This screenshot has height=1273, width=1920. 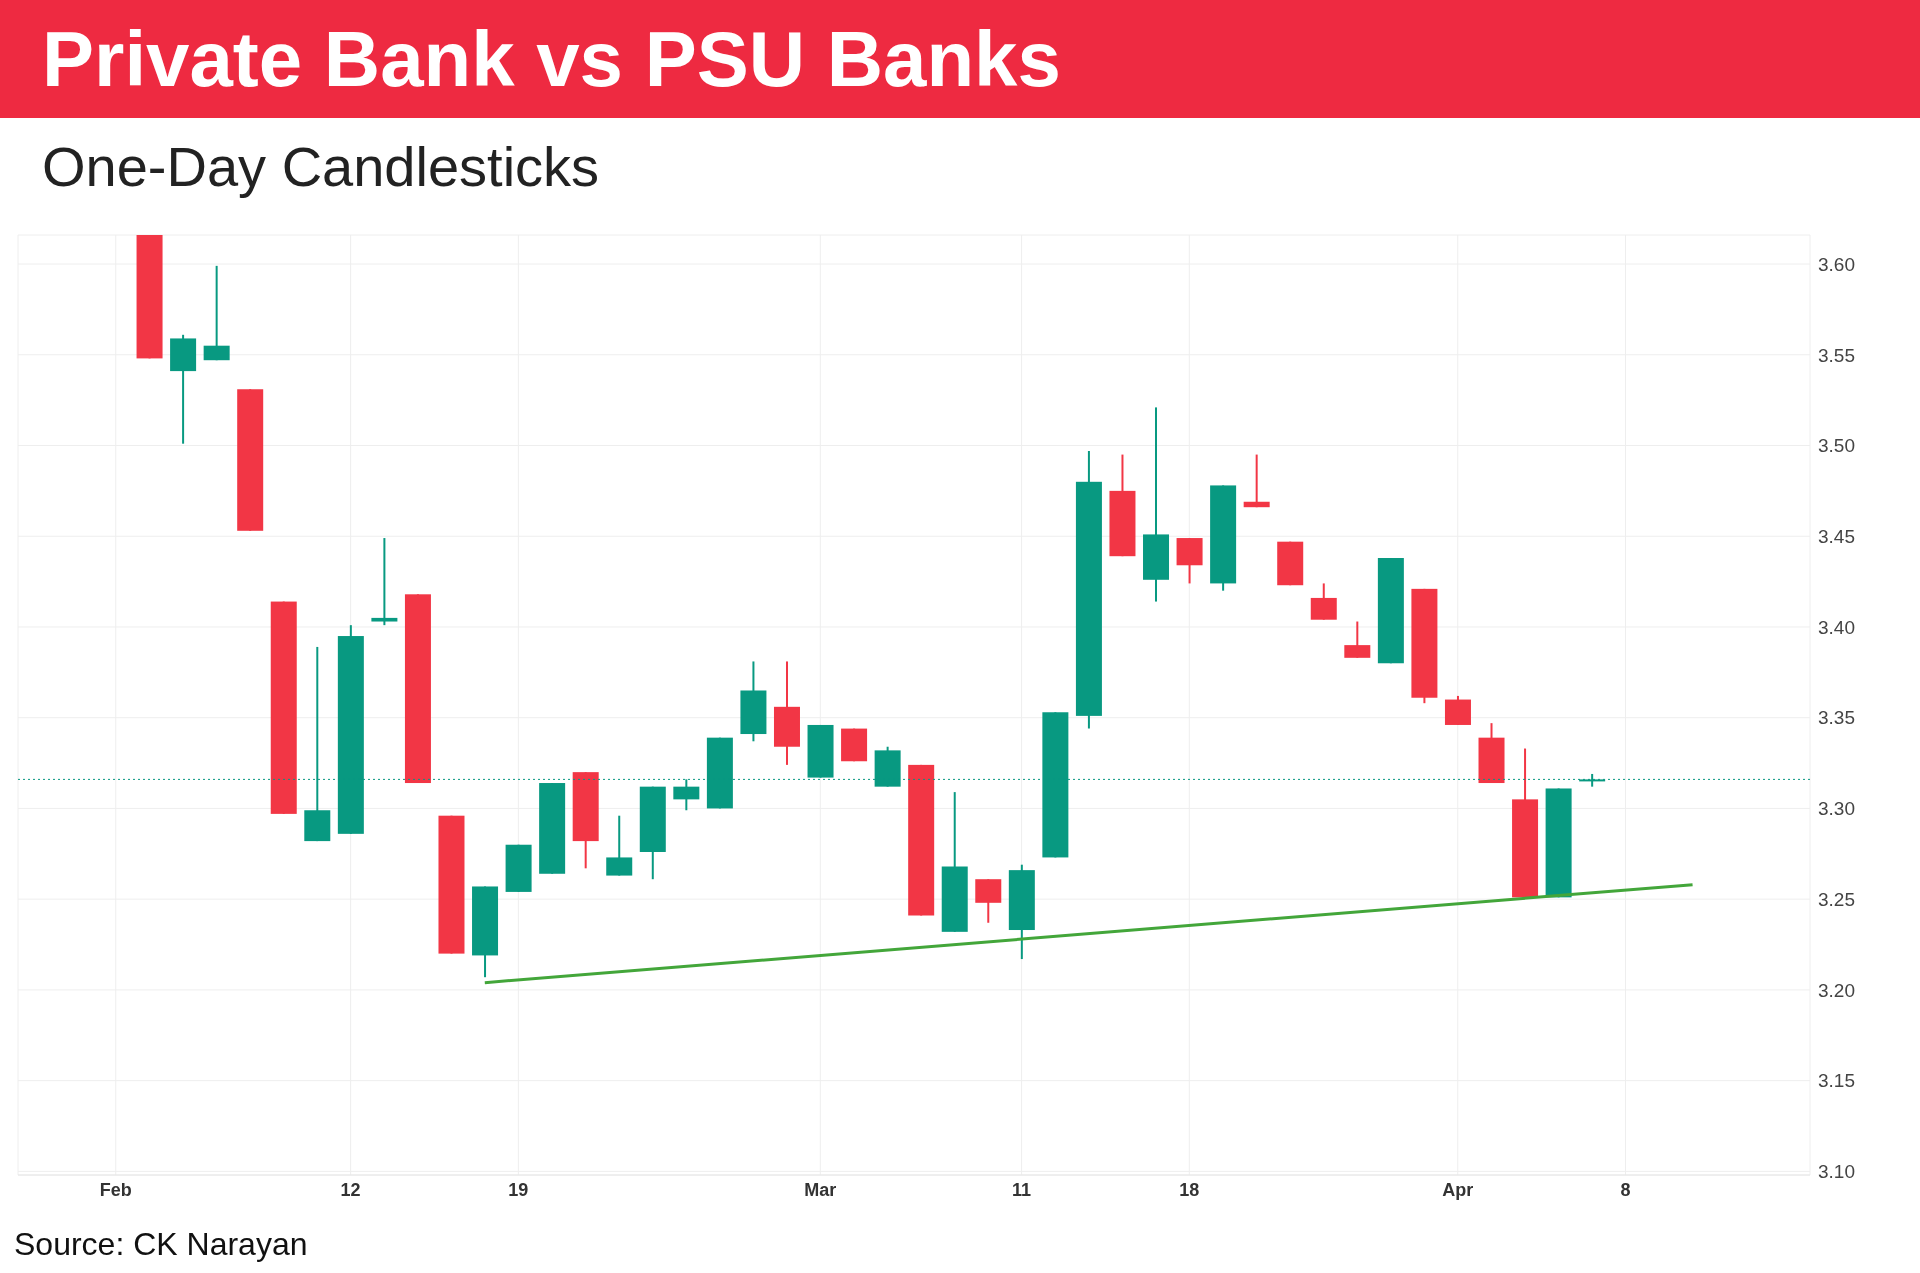 I want to click on x-tick-label: 11, so click(x=1022, y=1189).